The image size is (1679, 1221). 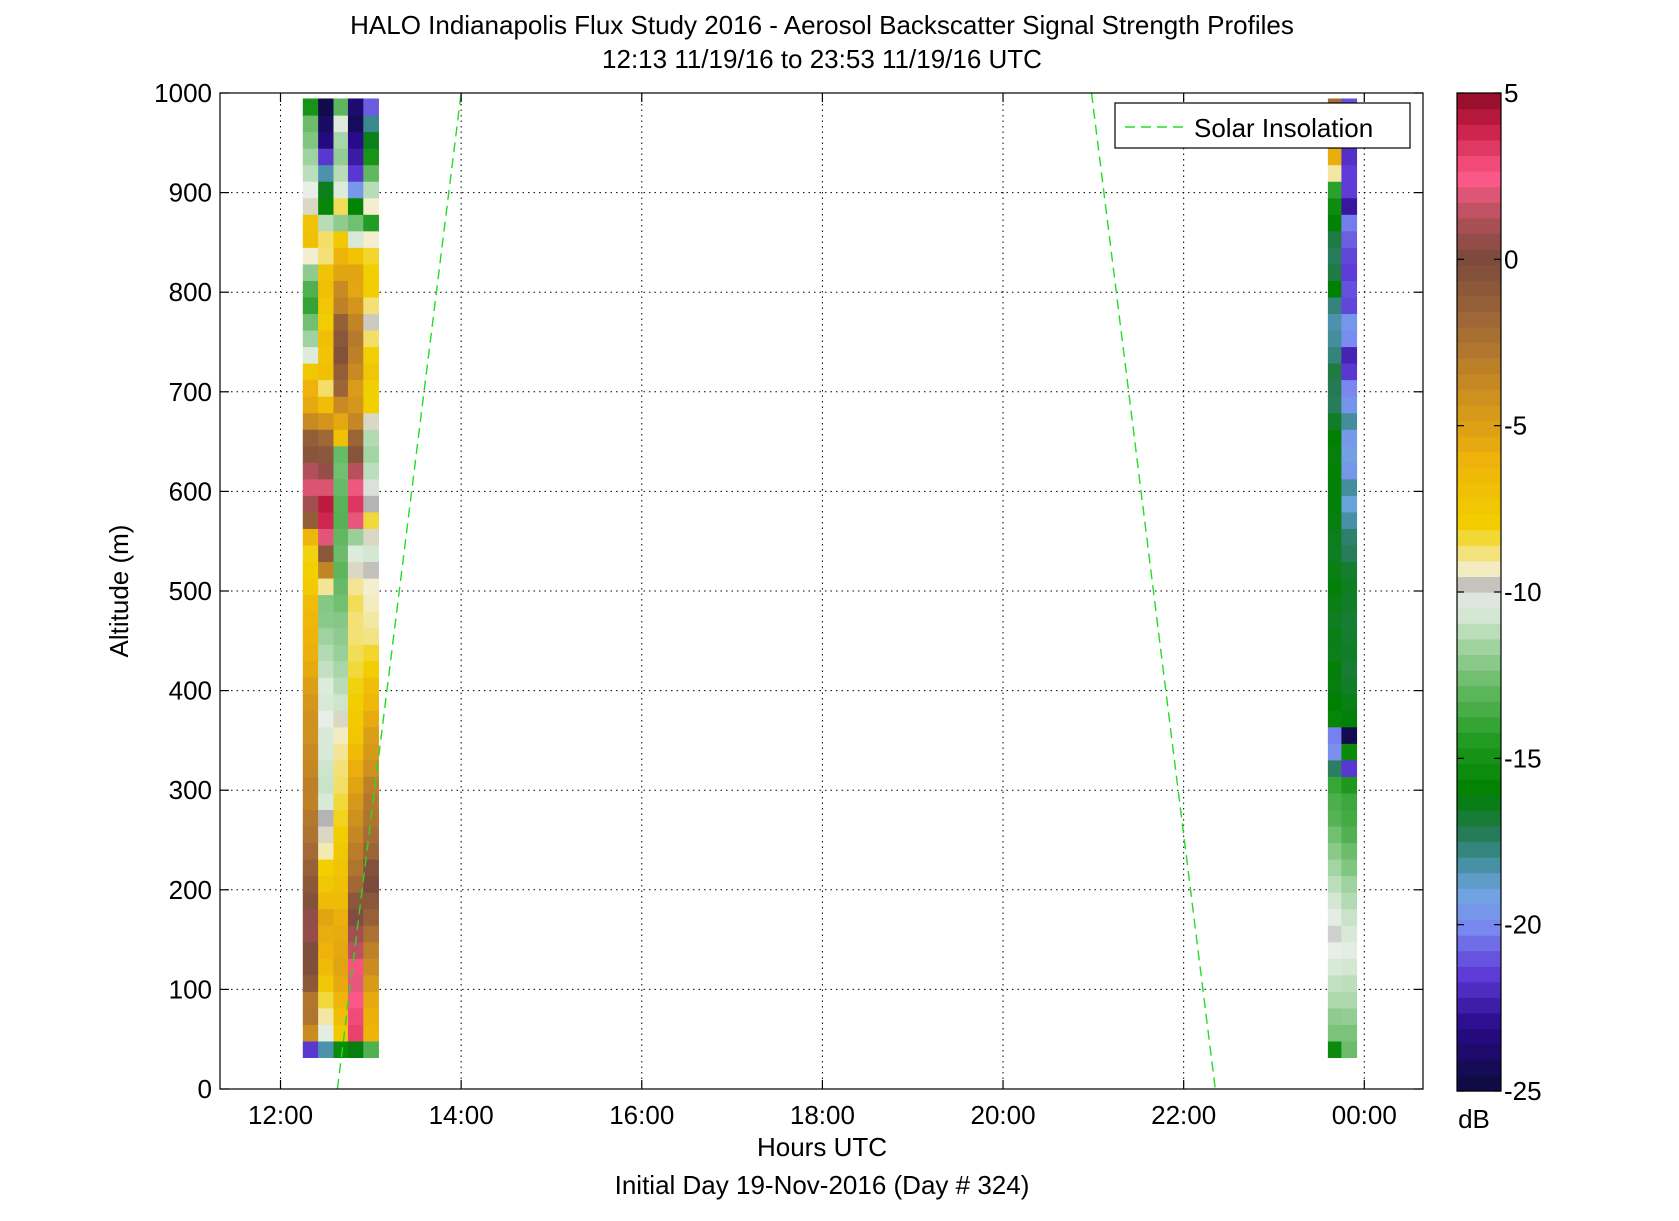 I want to click on x-tick-label: 22:00, so click(x=1183, y=1115).